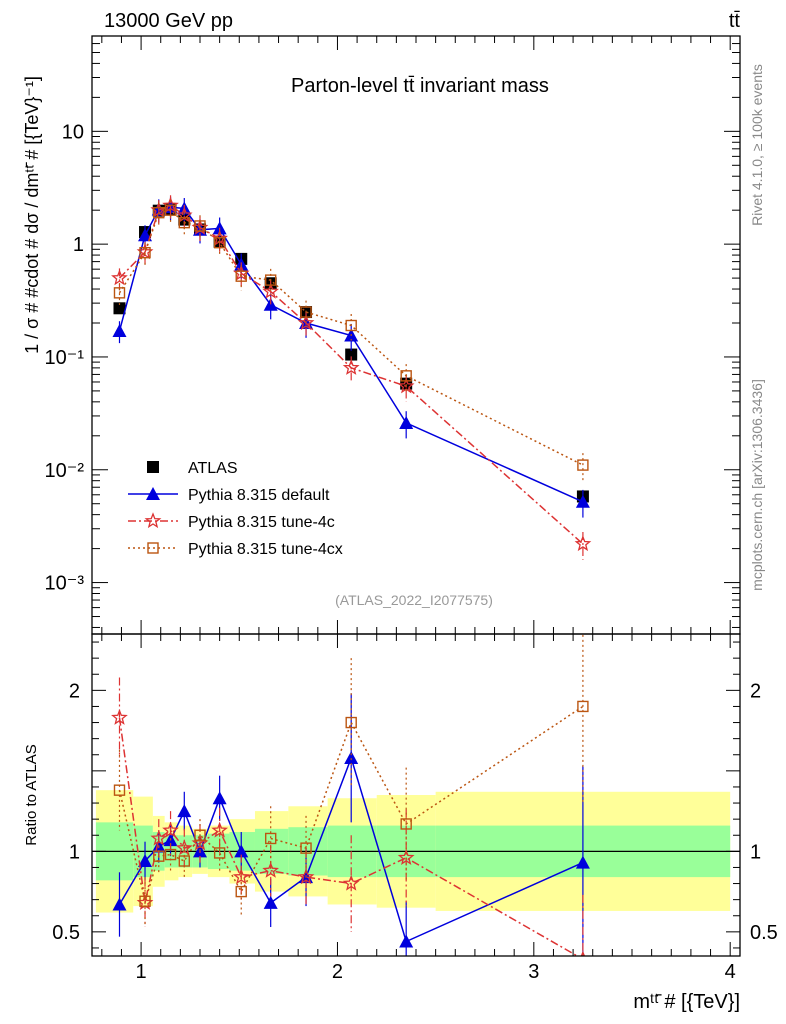  What do you see at coordinates (32, 215) in the screenshot?
I see `y-axis-label: 1 / σ # #cdot # dσ / dmᵗᵗ̄ # [{TeV}⁻¹]` at bounding box center [32, 215].